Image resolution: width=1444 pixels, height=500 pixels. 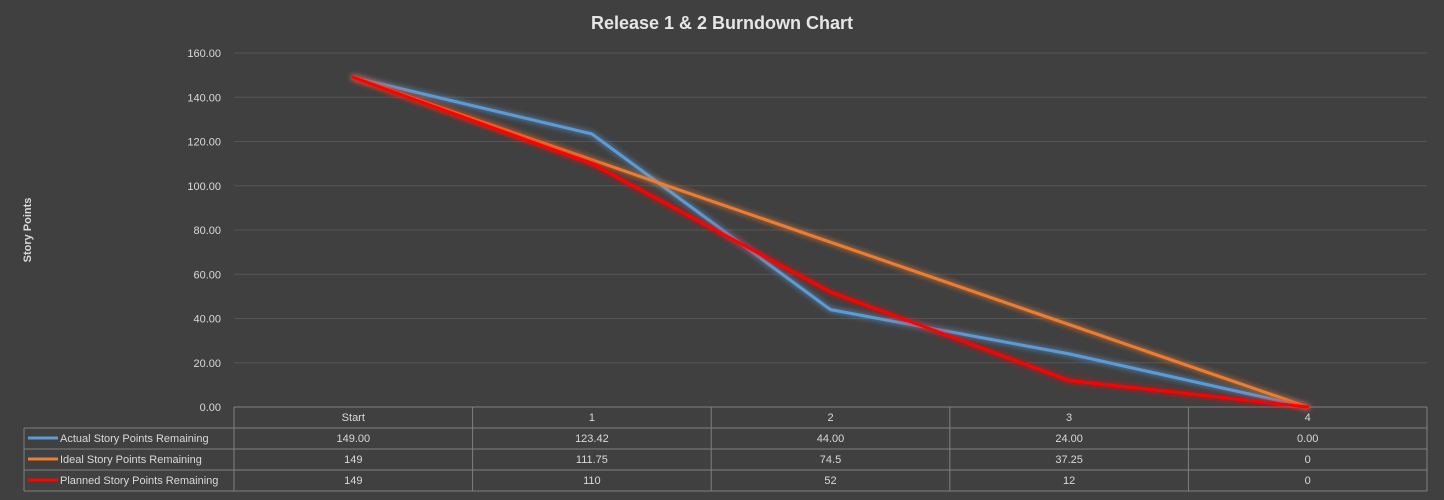 What do you see at coordinates (592, 439) in the screenshot?
I see `table-cell-value: 123.42` at bounding box center [592, 439].